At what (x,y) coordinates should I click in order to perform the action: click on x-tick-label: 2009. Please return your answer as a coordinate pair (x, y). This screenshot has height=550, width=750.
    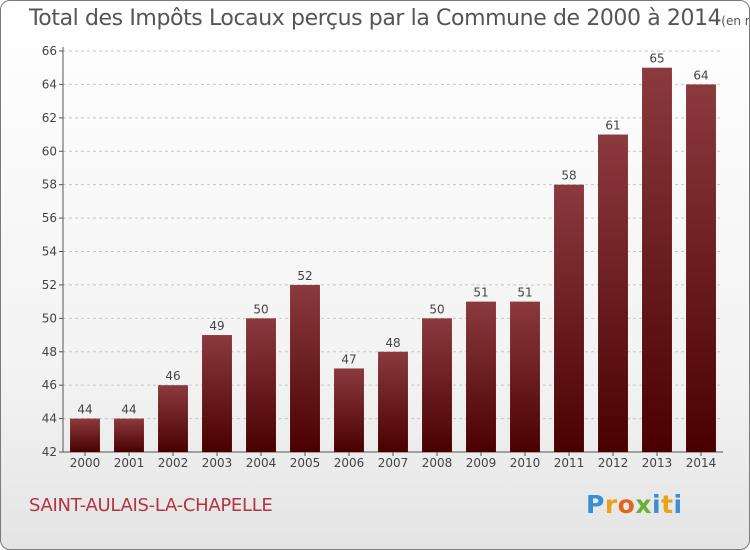
    Looking at the image, I should click on (481, 463).